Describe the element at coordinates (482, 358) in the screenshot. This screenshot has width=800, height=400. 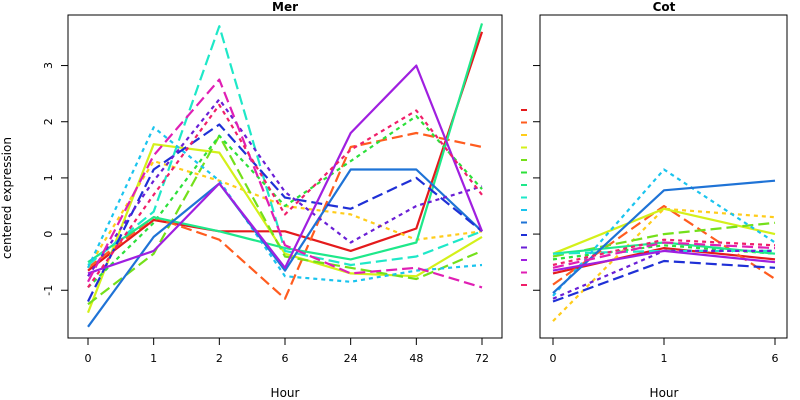
I see `panel-mer-x-tick-label: 72` at that location.